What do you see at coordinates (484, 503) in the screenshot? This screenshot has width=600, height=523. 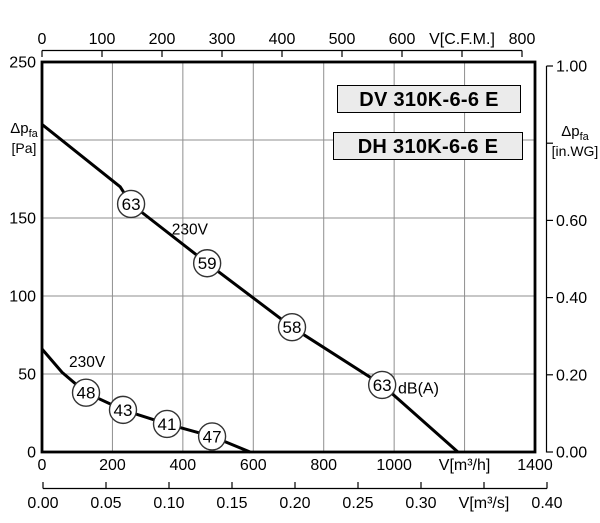 I see `secondary-axis-tick-label: V[m³/s]` at bounding box center [484, 503].